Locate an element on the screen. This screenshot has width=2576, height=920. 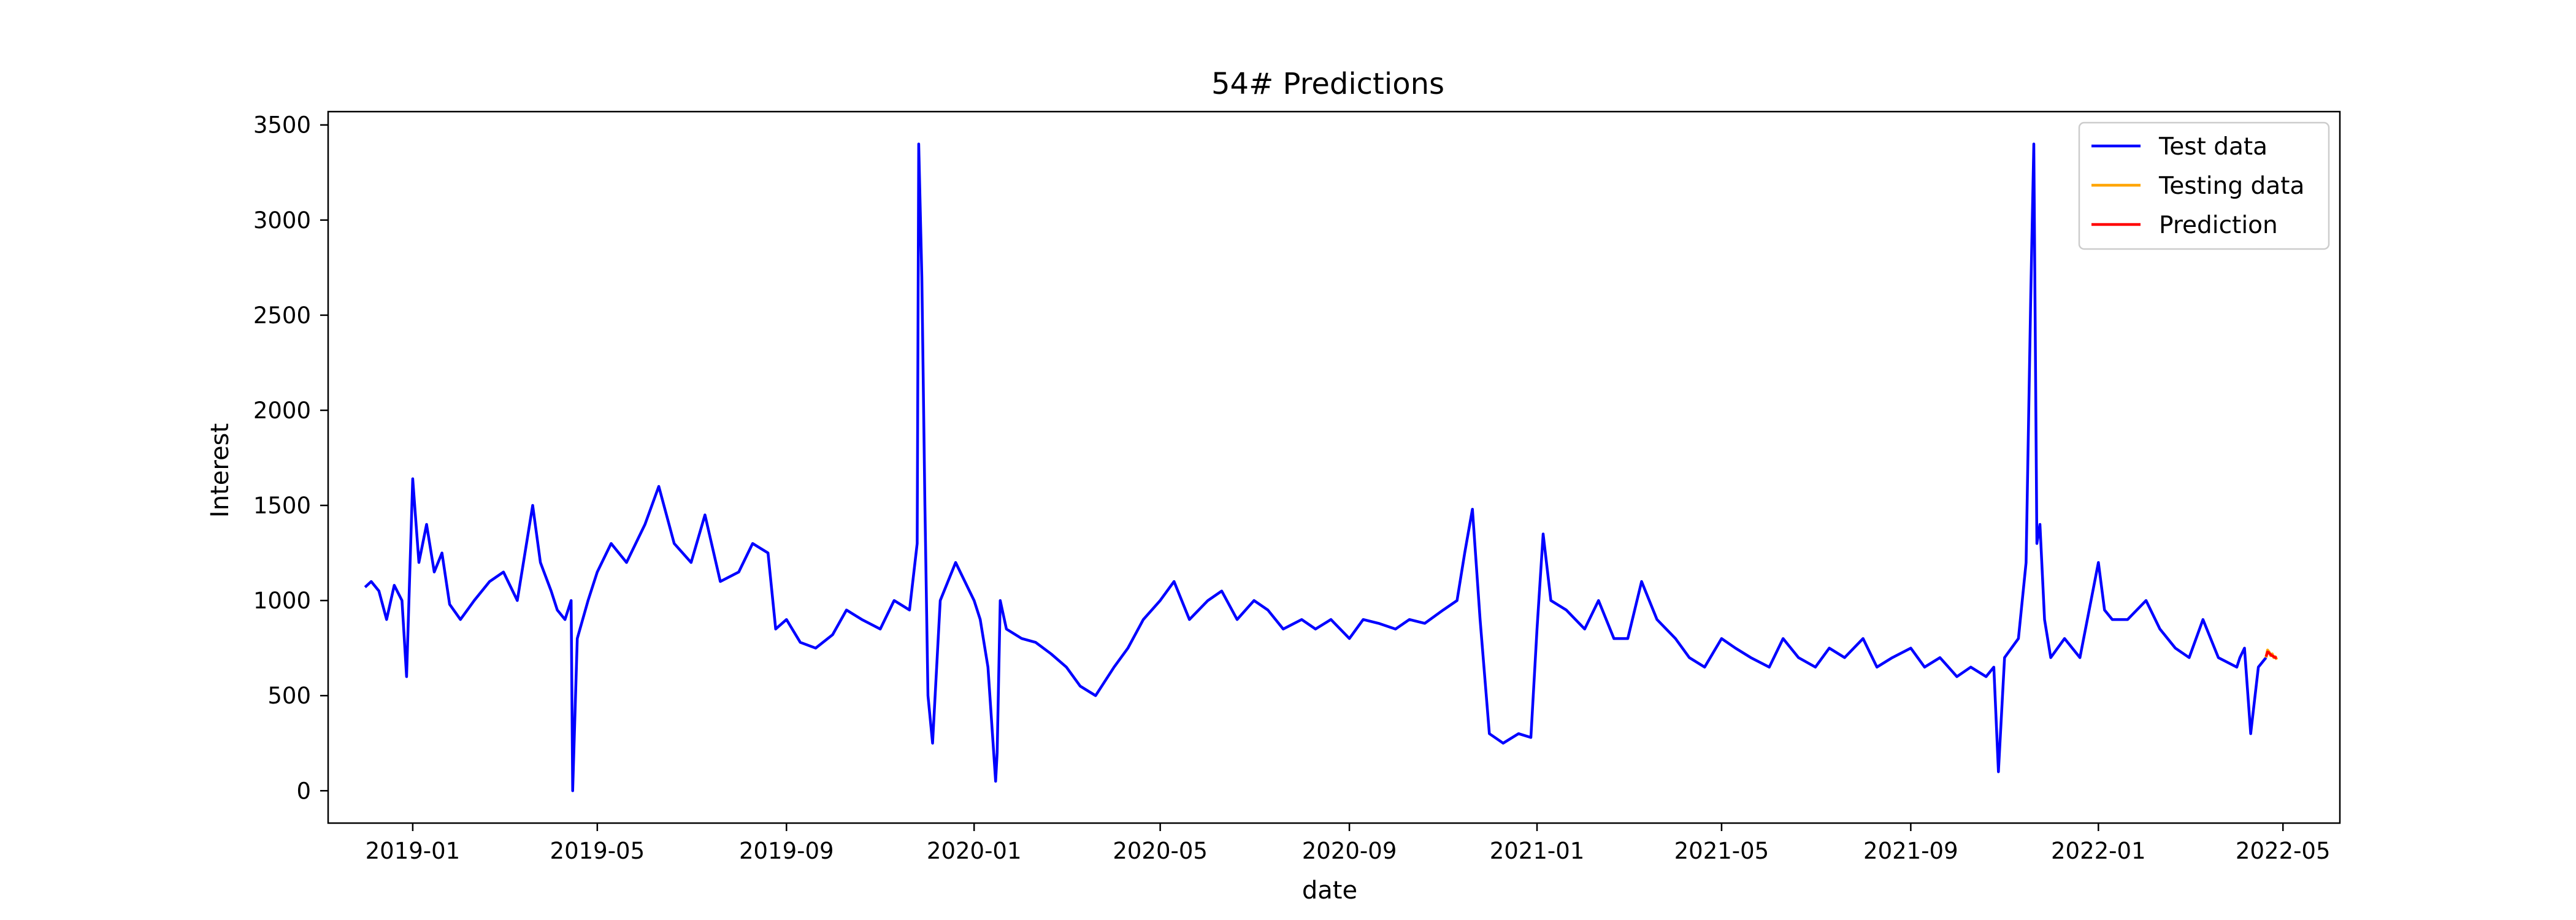
y-axis-label: Interest is located at coordinates (220, 470).